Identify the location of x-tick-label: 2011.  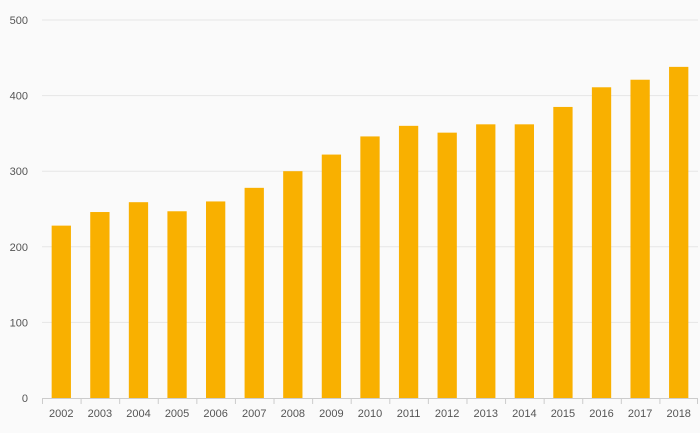
(409, 414).